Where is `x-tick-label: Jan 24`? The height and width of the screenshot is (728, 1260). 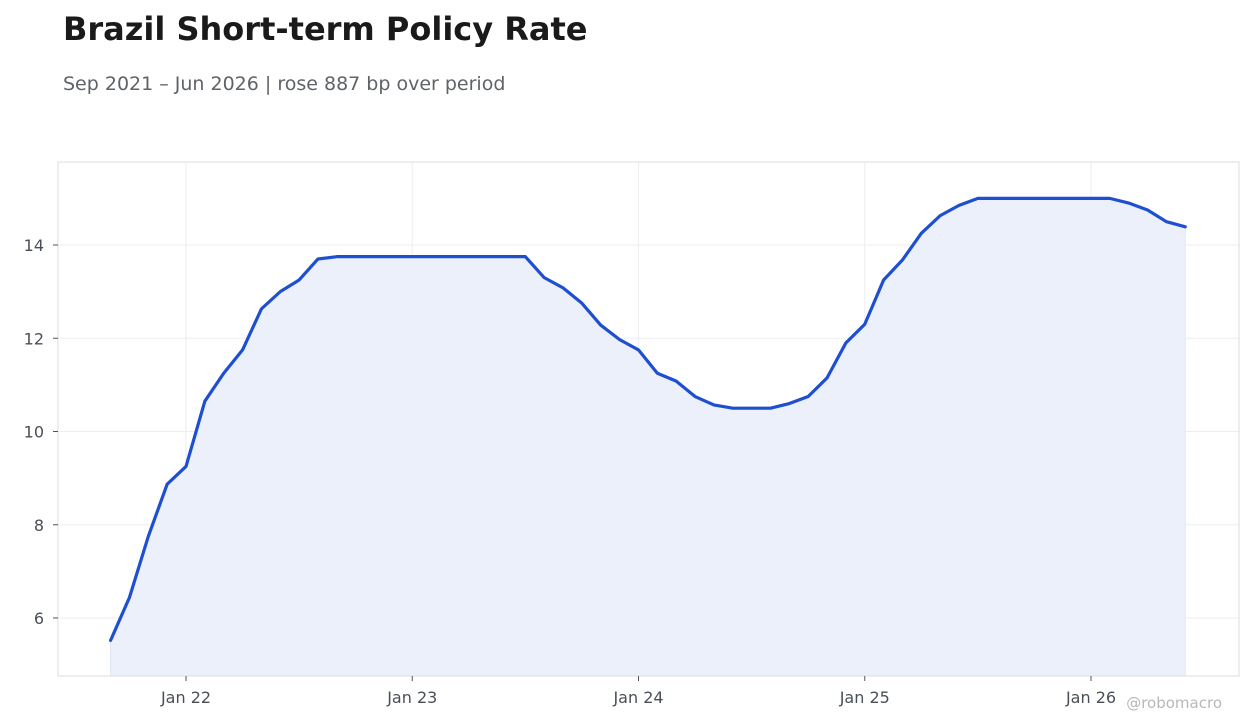 x-tick-label: Jan 24 is located at coordinates (637, 697).